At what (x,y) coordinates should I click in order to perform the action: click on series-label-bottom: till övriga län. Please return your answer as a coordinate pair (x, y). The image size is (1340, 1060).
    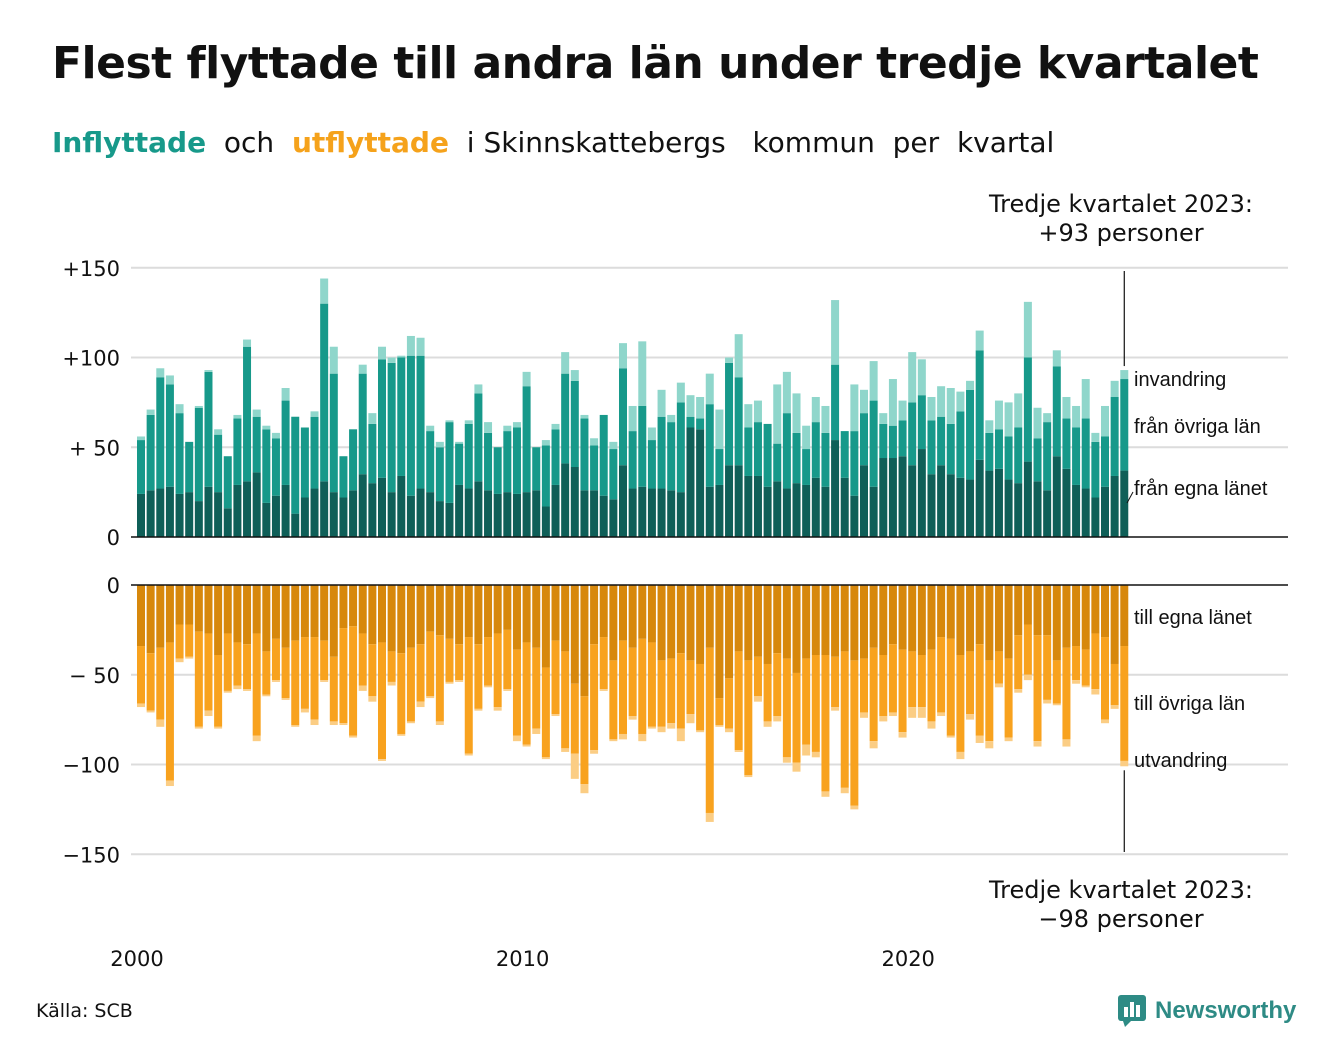
    Looking at the image, I should click on (1189, 704).